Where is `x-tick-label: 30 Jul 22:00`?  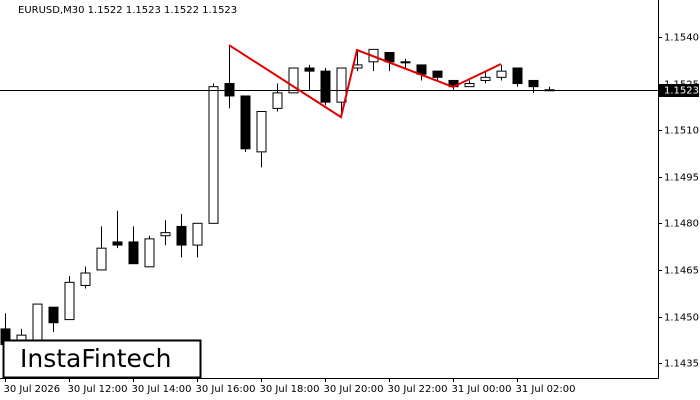
x-tick-label: 30 Jul 22:00 is located at coordinates (418, 389).